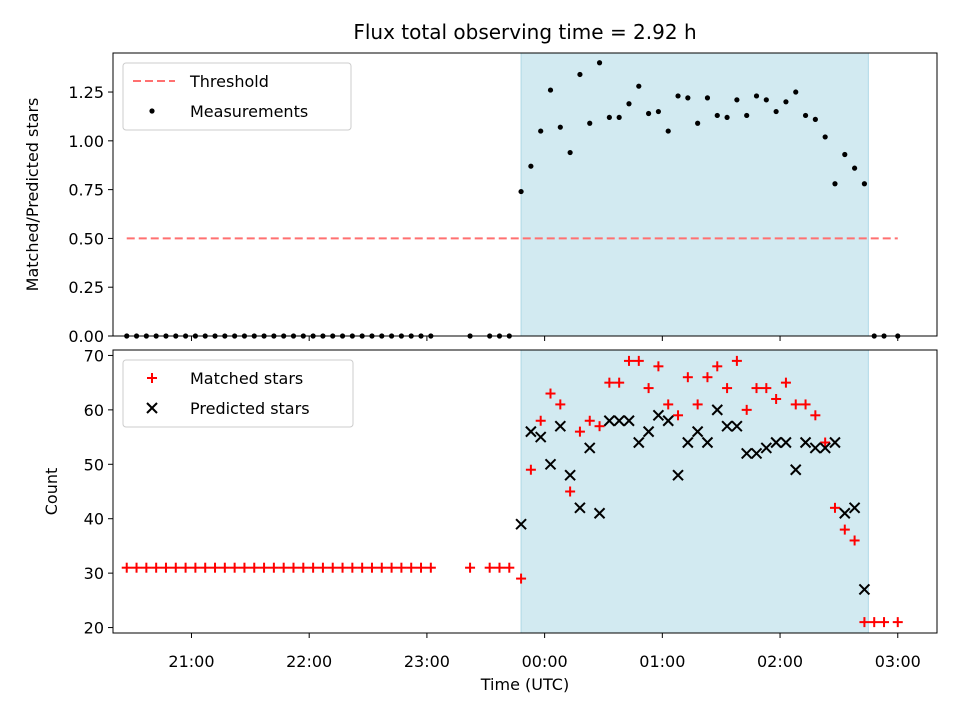 This screenshot has width=960, height=720. I want to click on matched-legend-label: Matched stars, so click(246, 378).